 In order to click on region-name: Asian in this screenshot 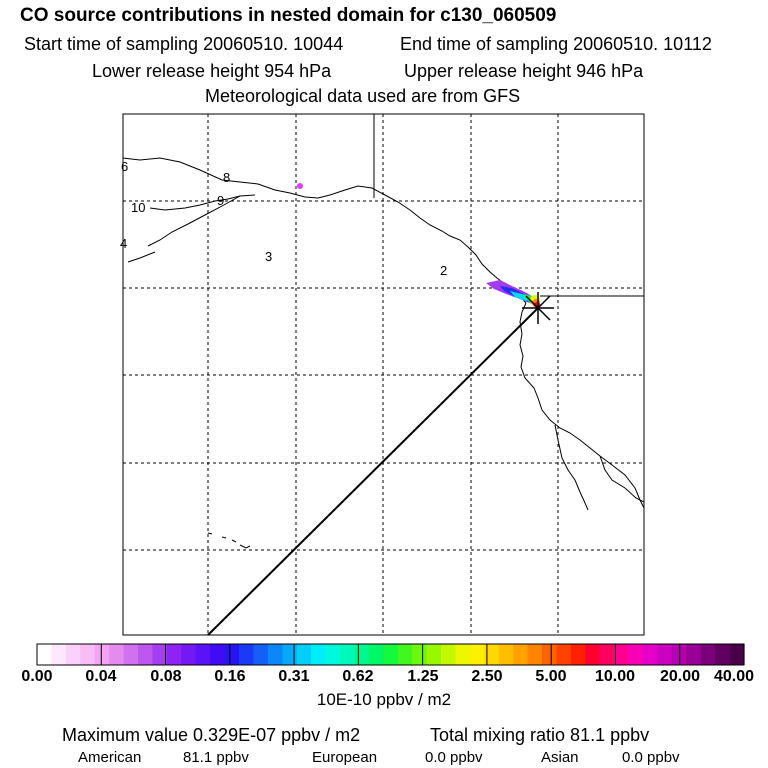, I will do `click(560, 757)`.